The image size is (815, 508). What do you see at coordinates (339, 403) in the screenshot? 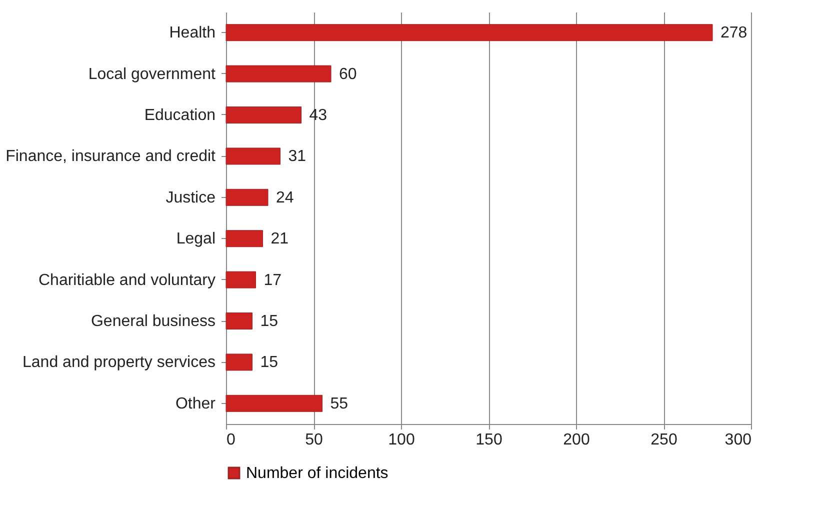
I see `data-label: 55` at bounding box center [339, 403].